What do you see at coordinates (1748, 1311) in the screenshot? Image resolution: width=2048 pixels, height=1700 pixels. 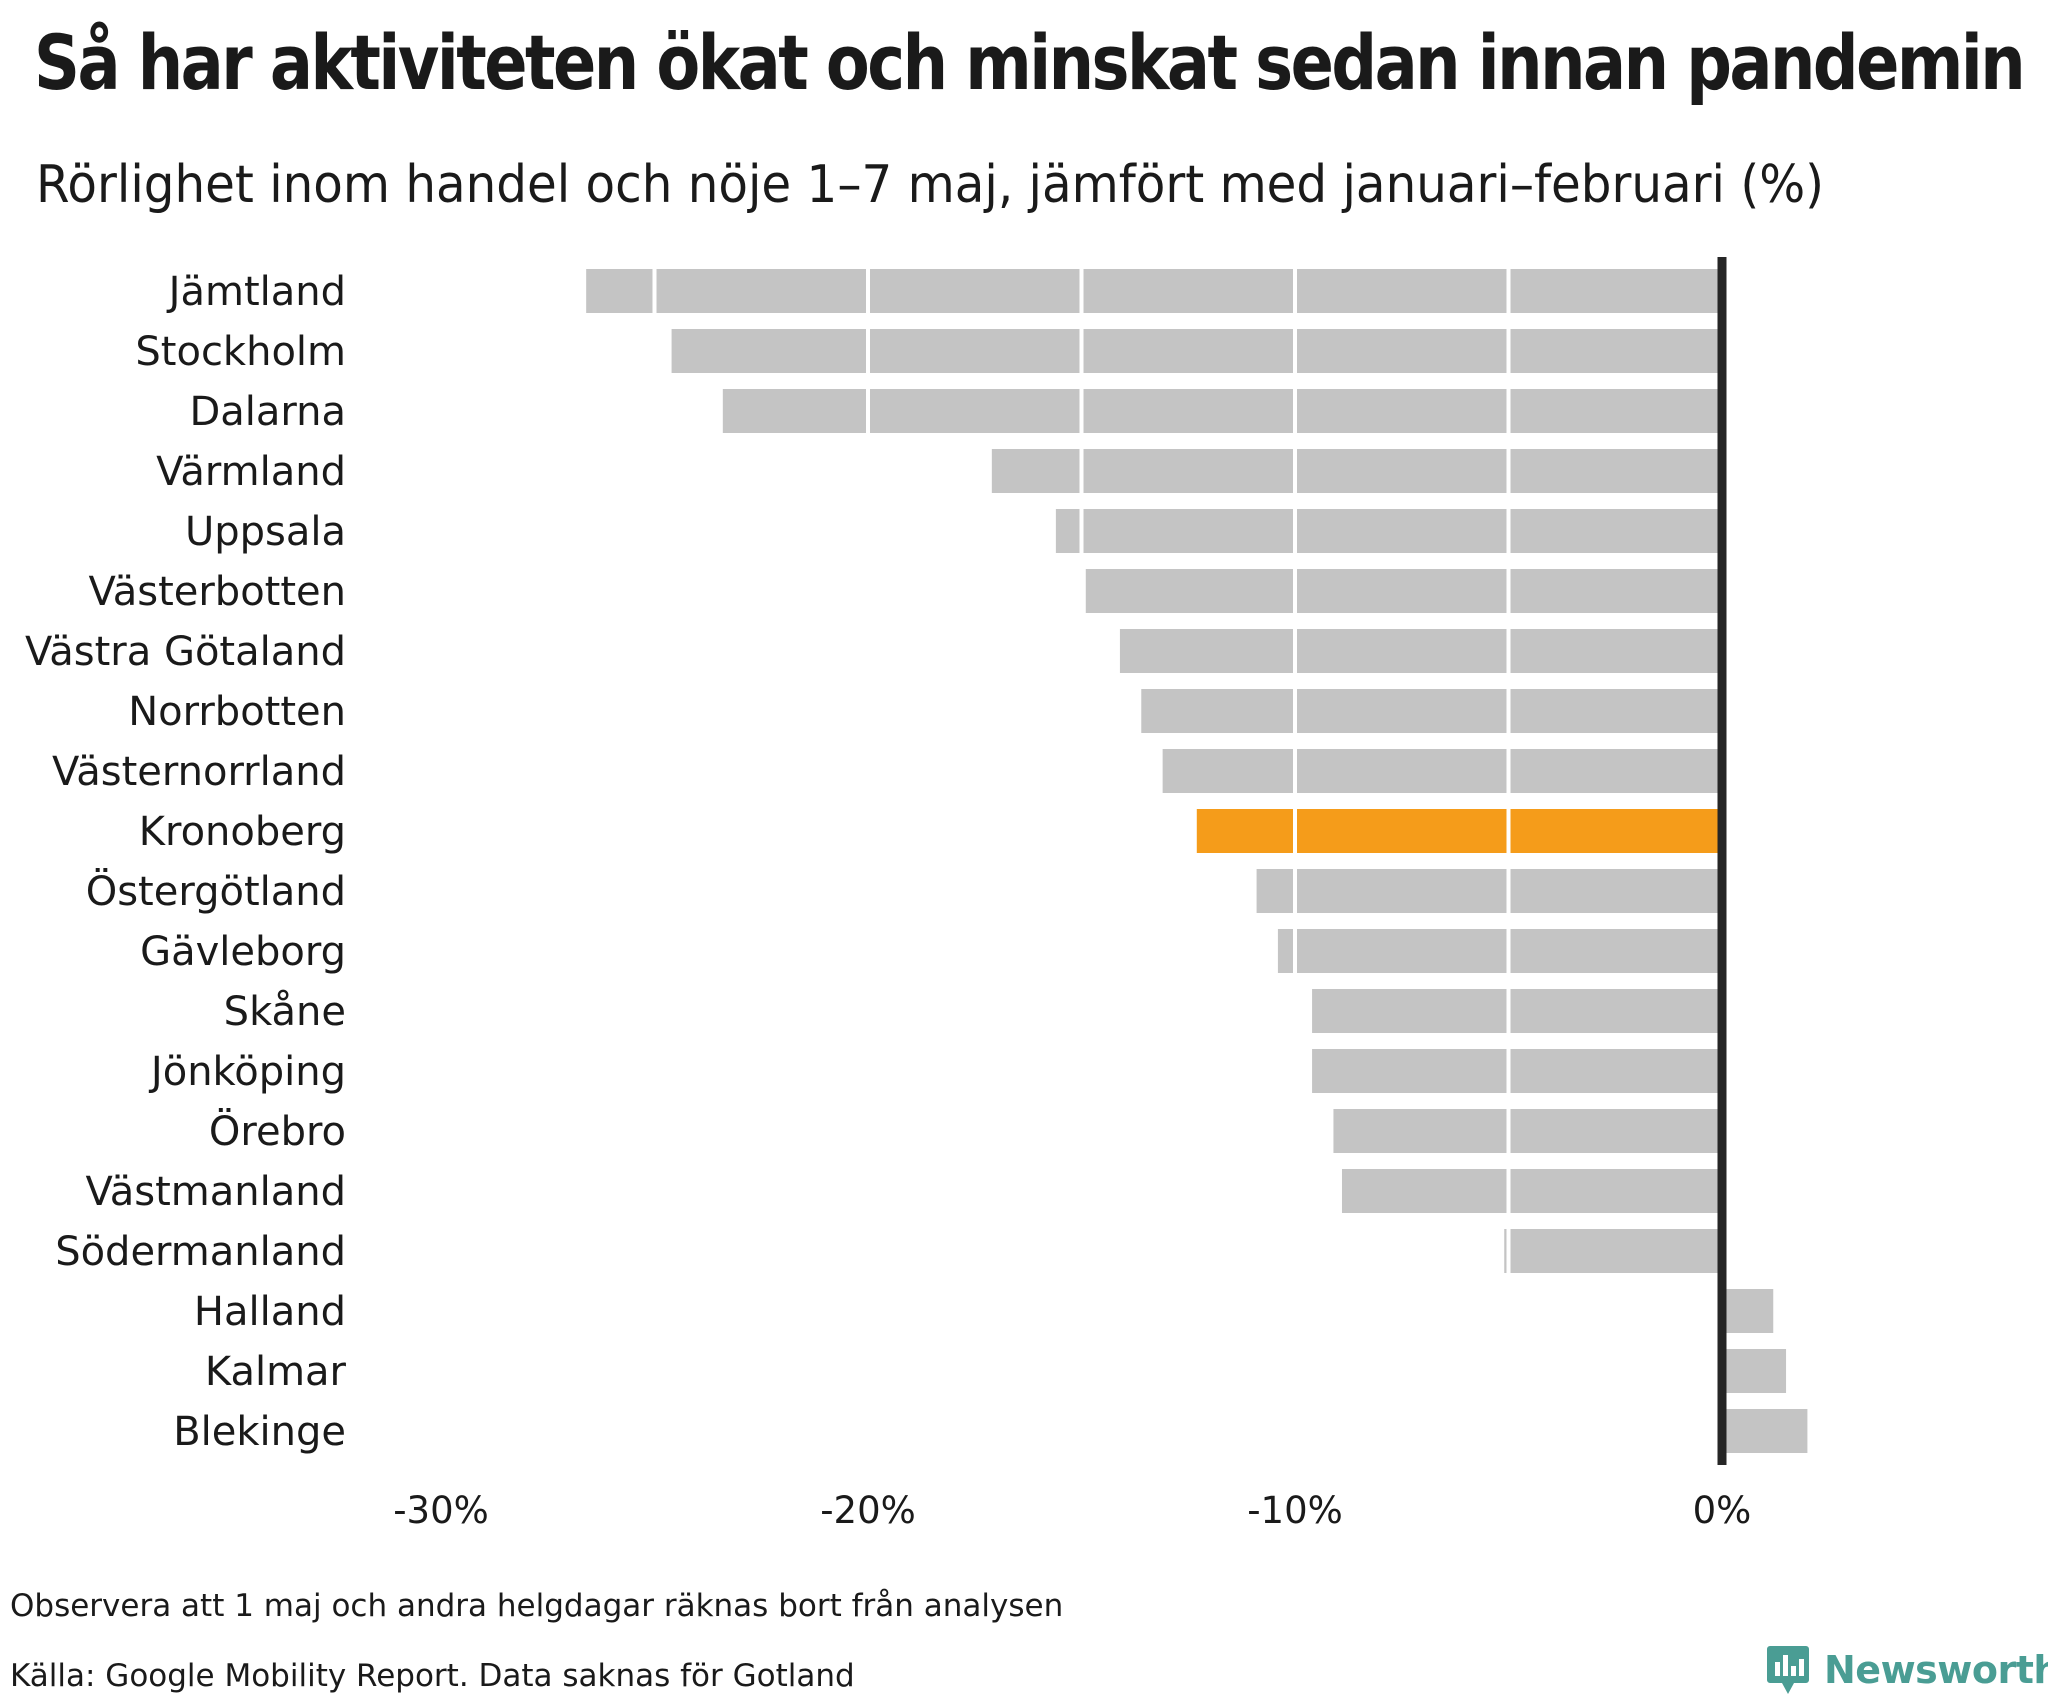 I see `bar-halland` at bounding box center [1748, 1311].